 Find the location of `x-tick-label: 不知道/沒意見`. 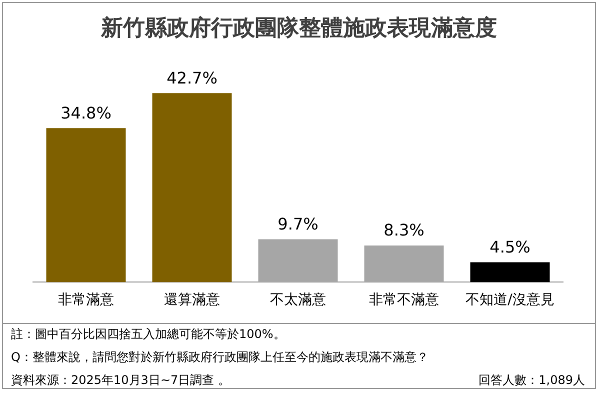

x-tick-label: 不知道/沒意見 is located at coordinates (510, 300).